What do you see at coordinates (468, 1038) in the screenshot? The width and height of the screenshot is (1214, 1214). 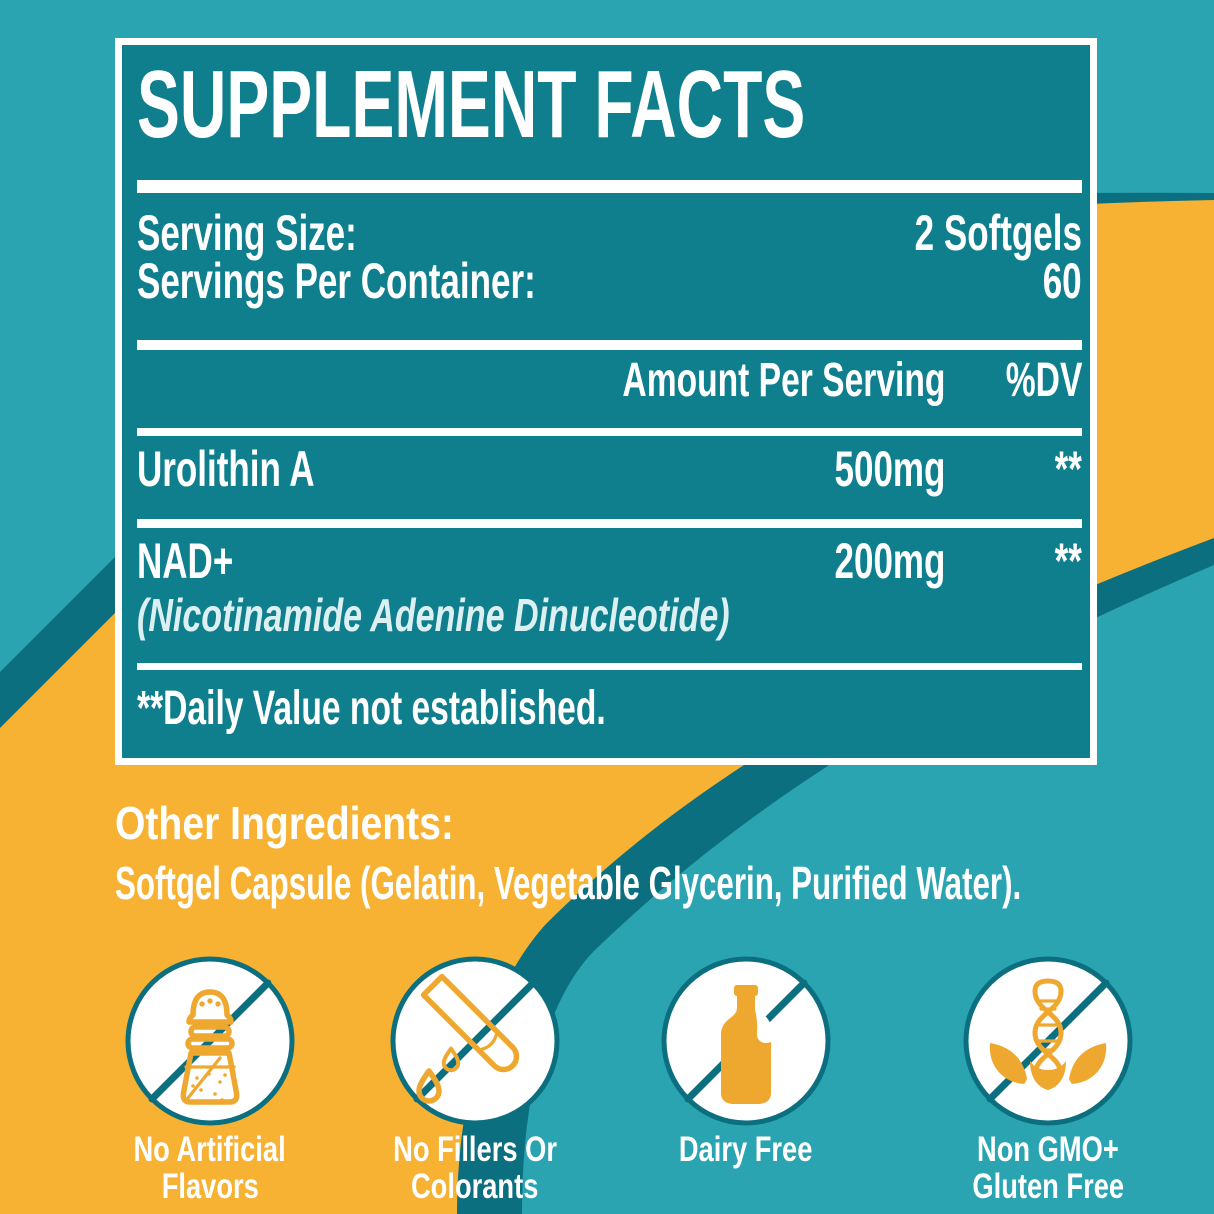 I see `test-tube-icon` at bounding box center [468, 1038].